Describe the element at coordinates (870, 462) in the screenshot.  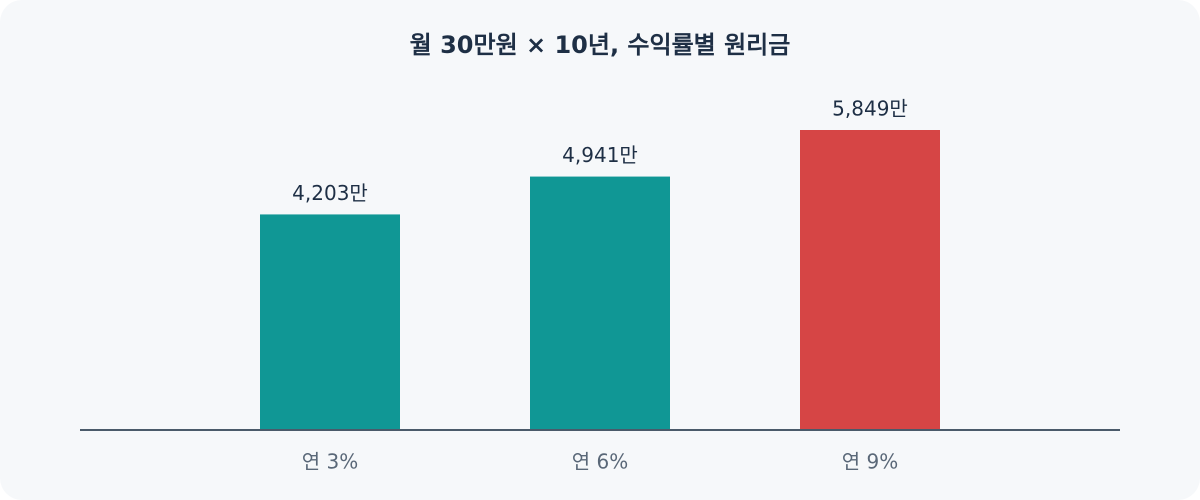
I see `x-tick-label: 연 9%` at that location.